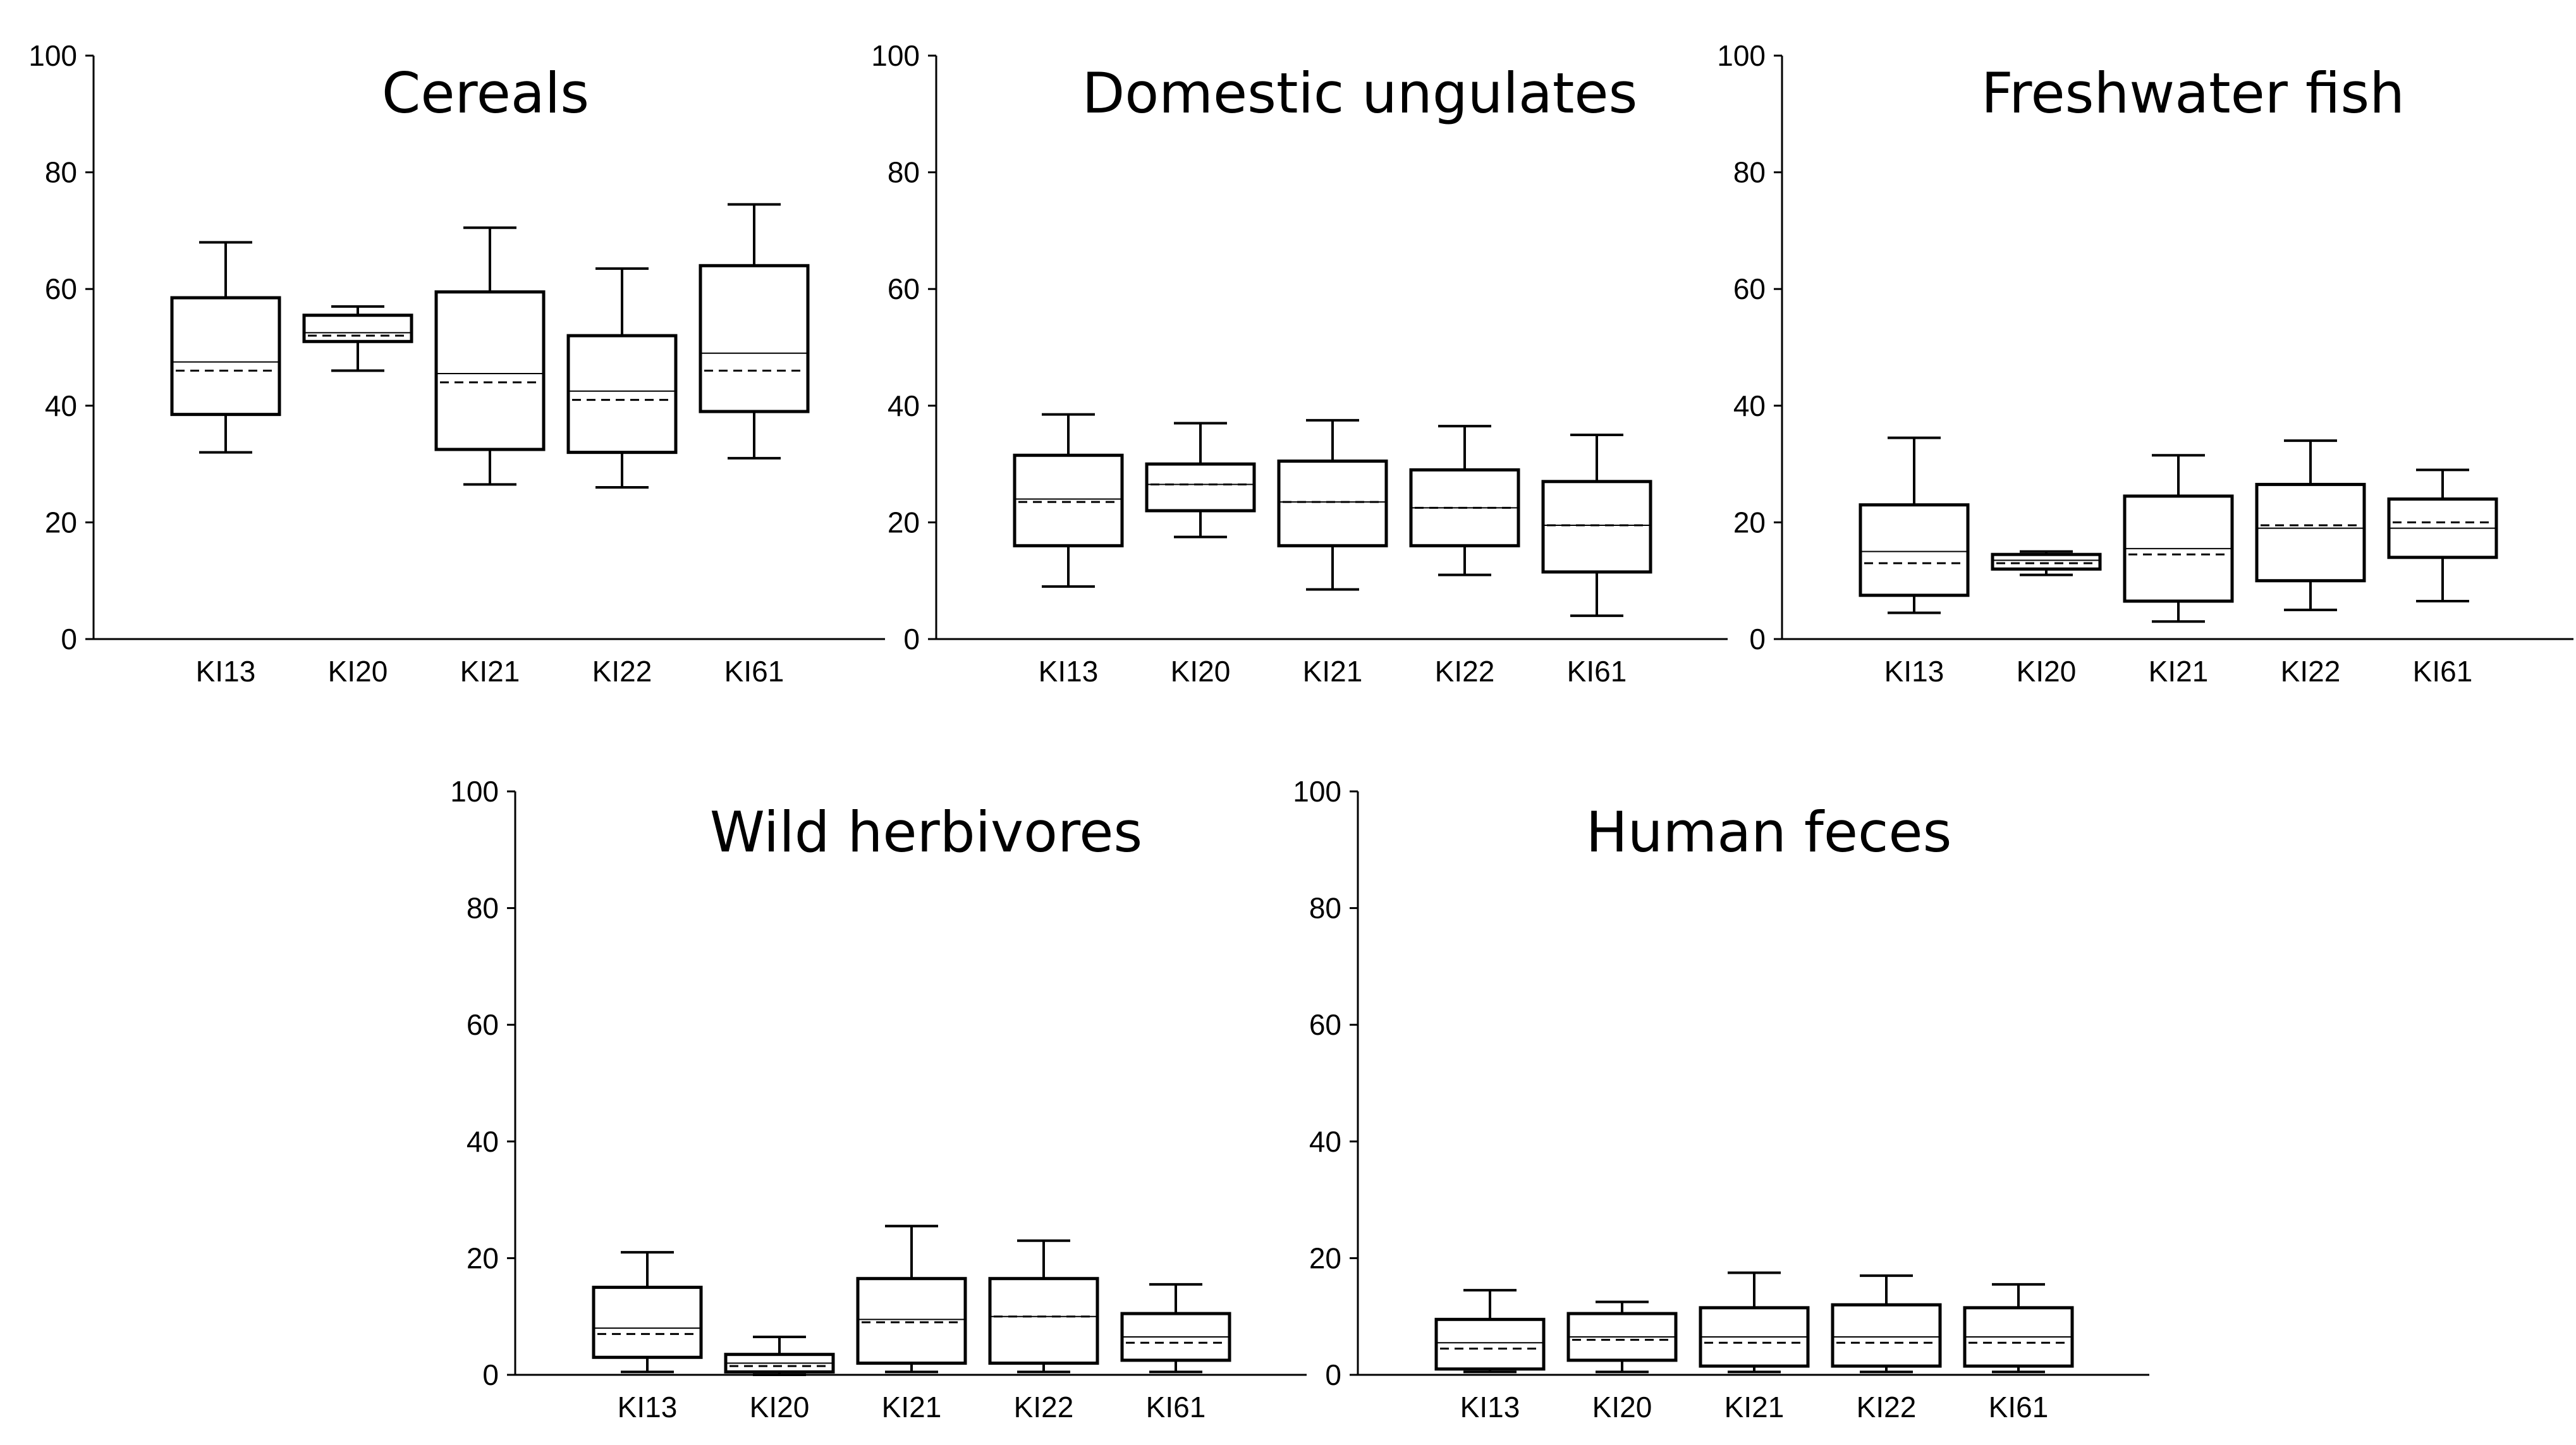  I want to click on panel-title: Freshwater fish, so click(2193, 93).